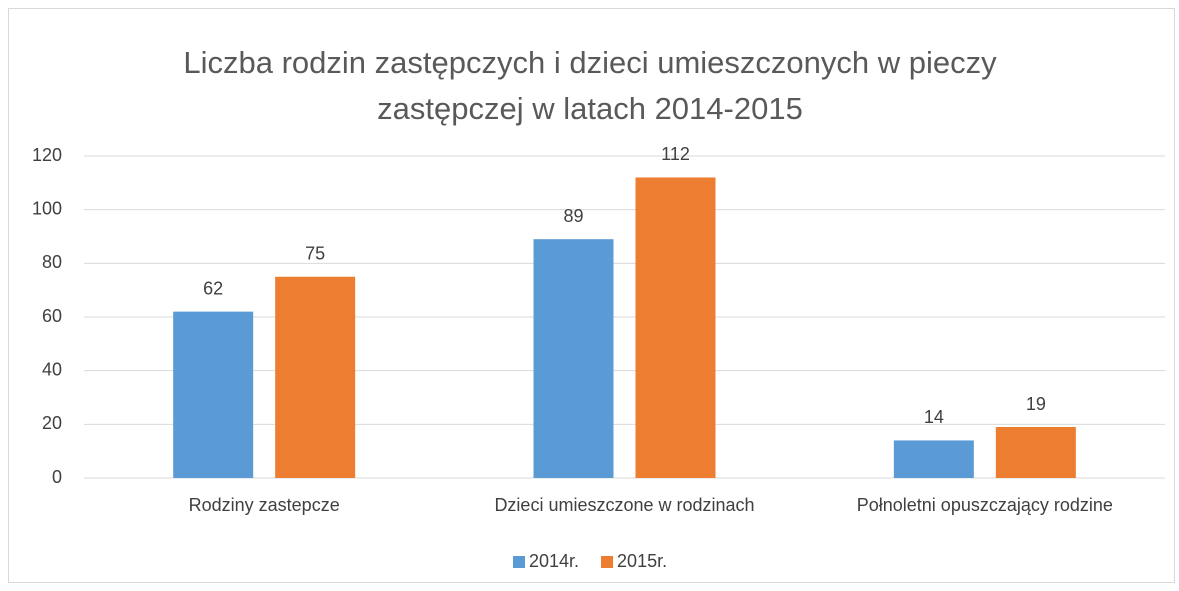  What do you see at coordinates (47, 155) in the screenshot?
I see `y-tick-label: 120` at bounding box center [47, 155].